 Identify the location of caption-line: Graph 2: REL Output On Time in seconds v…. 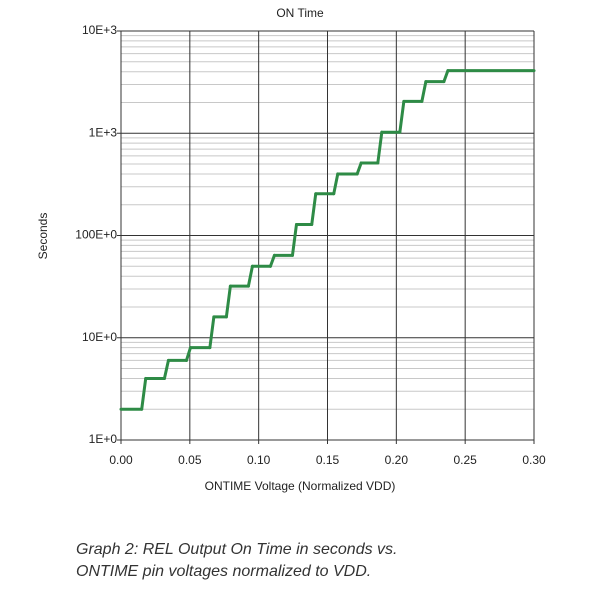
(237, 549).